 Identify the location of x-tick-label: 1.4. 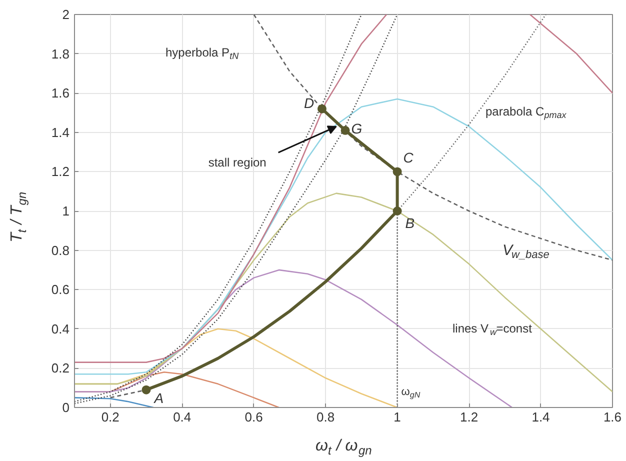
(541, 417).